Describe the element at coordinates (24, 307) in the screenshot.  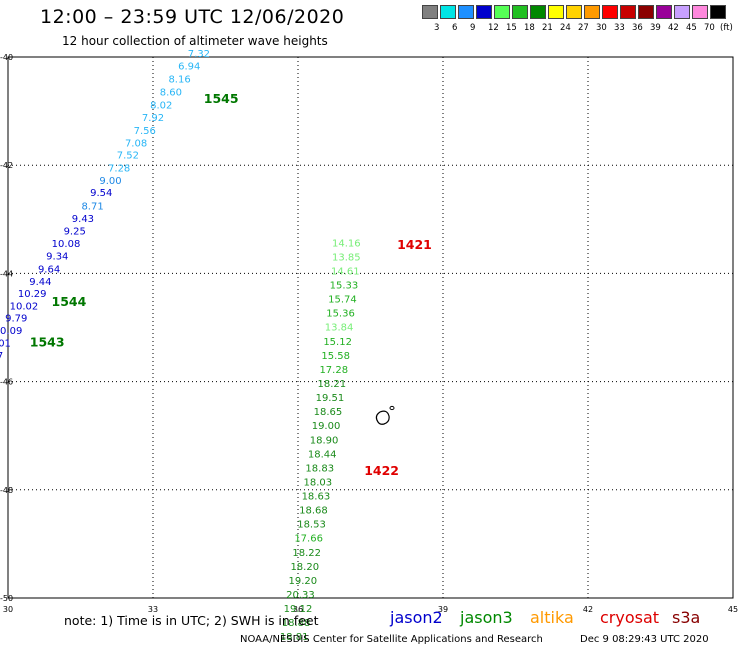
I see `swh-value: 10.02` at that location.